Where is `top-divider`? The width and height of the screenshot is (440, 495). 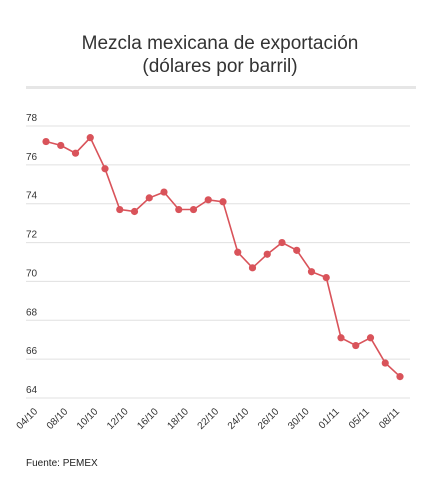
top-divider is located at coordinates (221, 87).